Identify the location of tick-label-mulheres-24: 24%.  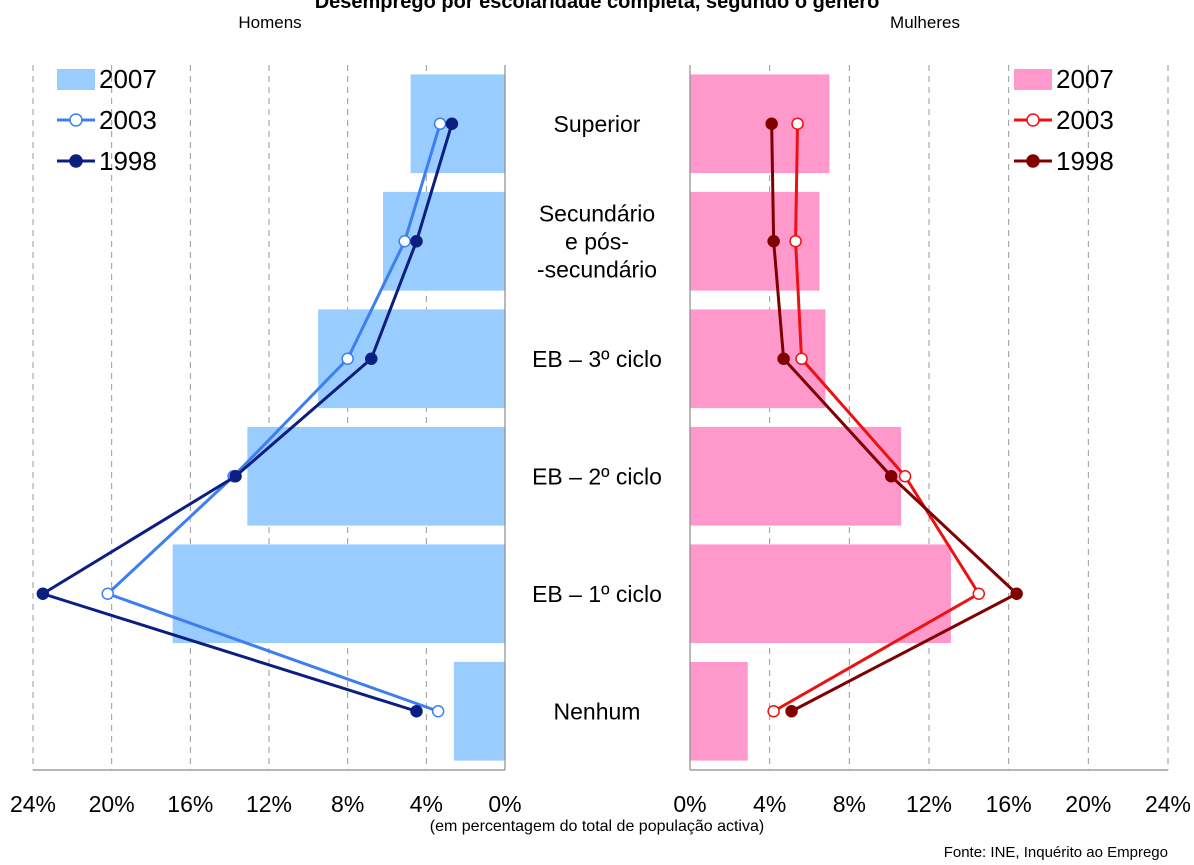
(1168, 804).